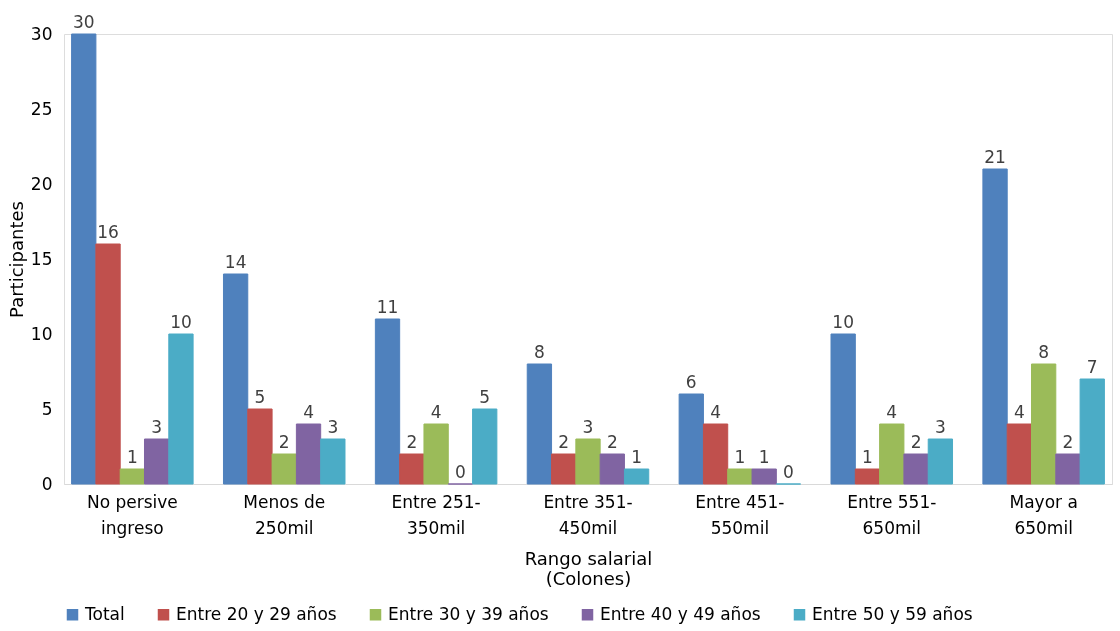 The image size is (1120, 631). I want to click on legend-label: Entre 30 y 39 años, so click(468, 613).